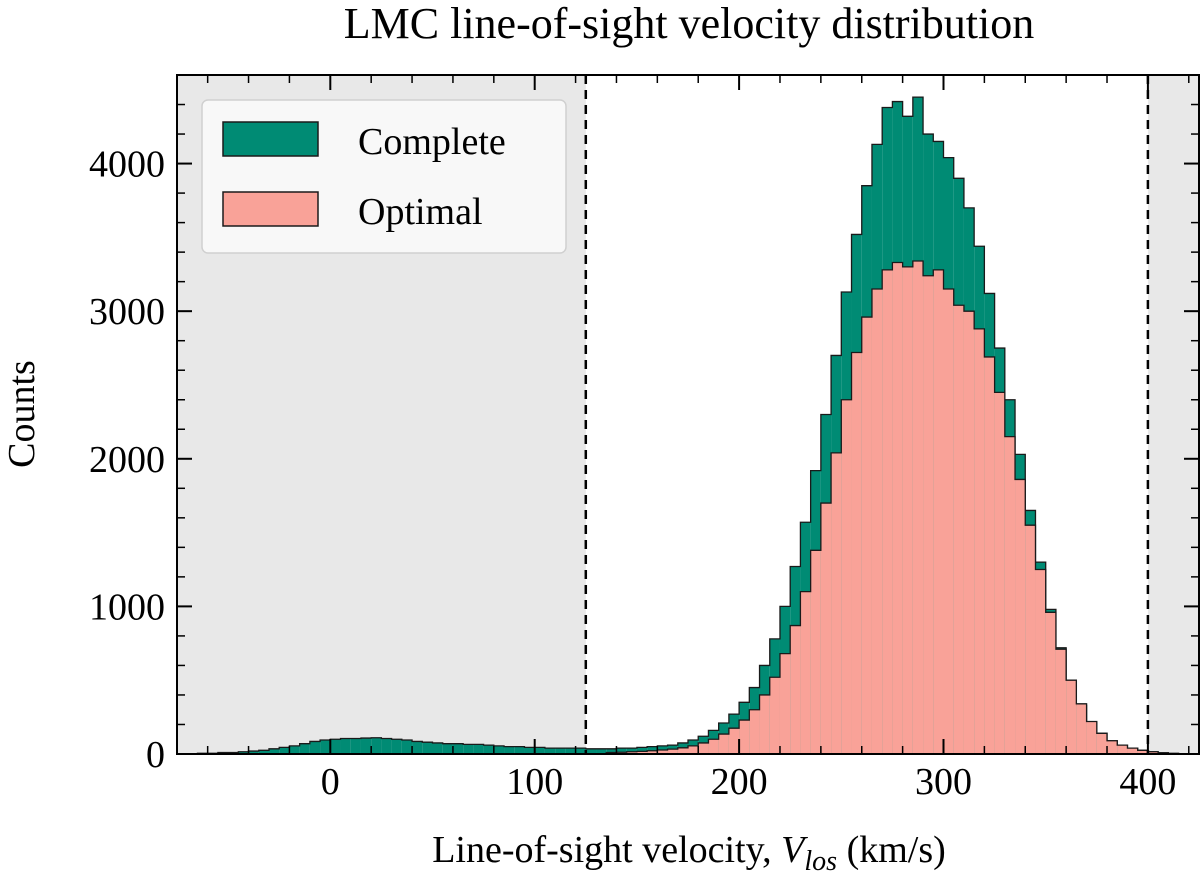 This screenshot has height=878, width=1200. What do you see at coordinates (270, 209) in the screenshot?
I see `legend-swatch-optimal` at bounding box center [270, 209].